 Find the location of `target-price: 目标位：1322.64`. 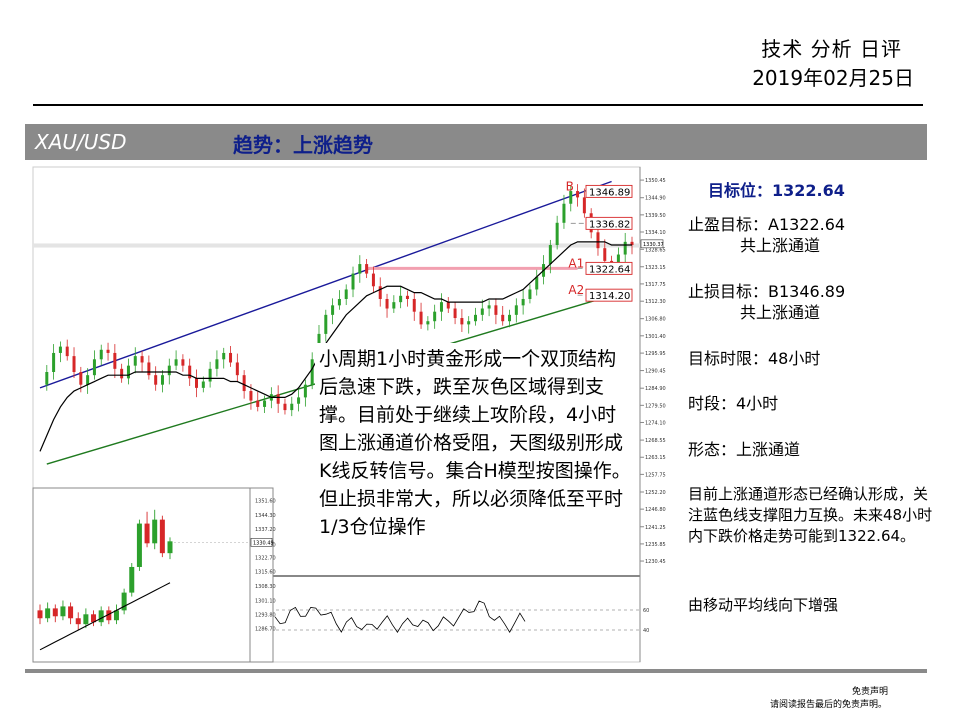

target-price: 目标位：1322.64 is located at coordinates (776, 190).